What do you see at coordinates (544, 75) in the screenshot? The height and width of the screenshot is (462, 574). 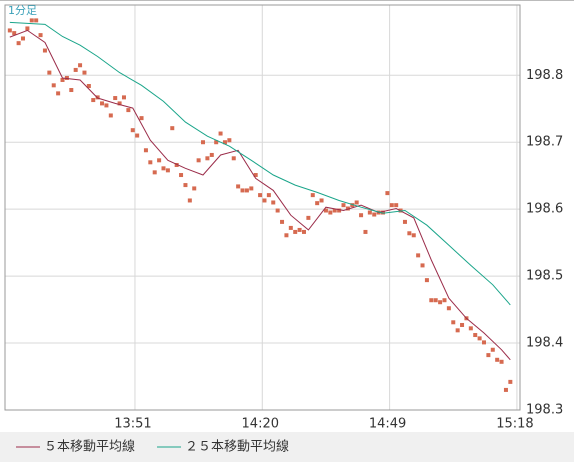 I see `y-tick-label: 198.8` at bounding box center [544, 75].